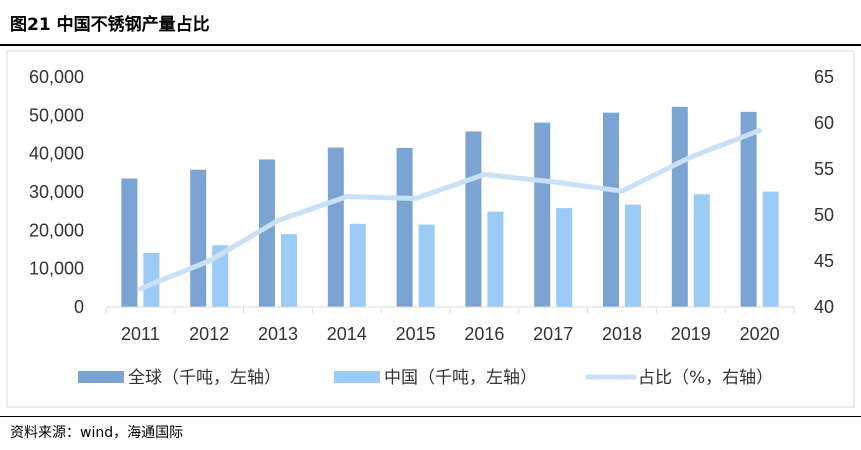 The width and height of the screenshot is (861, 450). Describe the element at coordinates (198, 238) in the screenshot. I see `bar-global-2012` at that location.